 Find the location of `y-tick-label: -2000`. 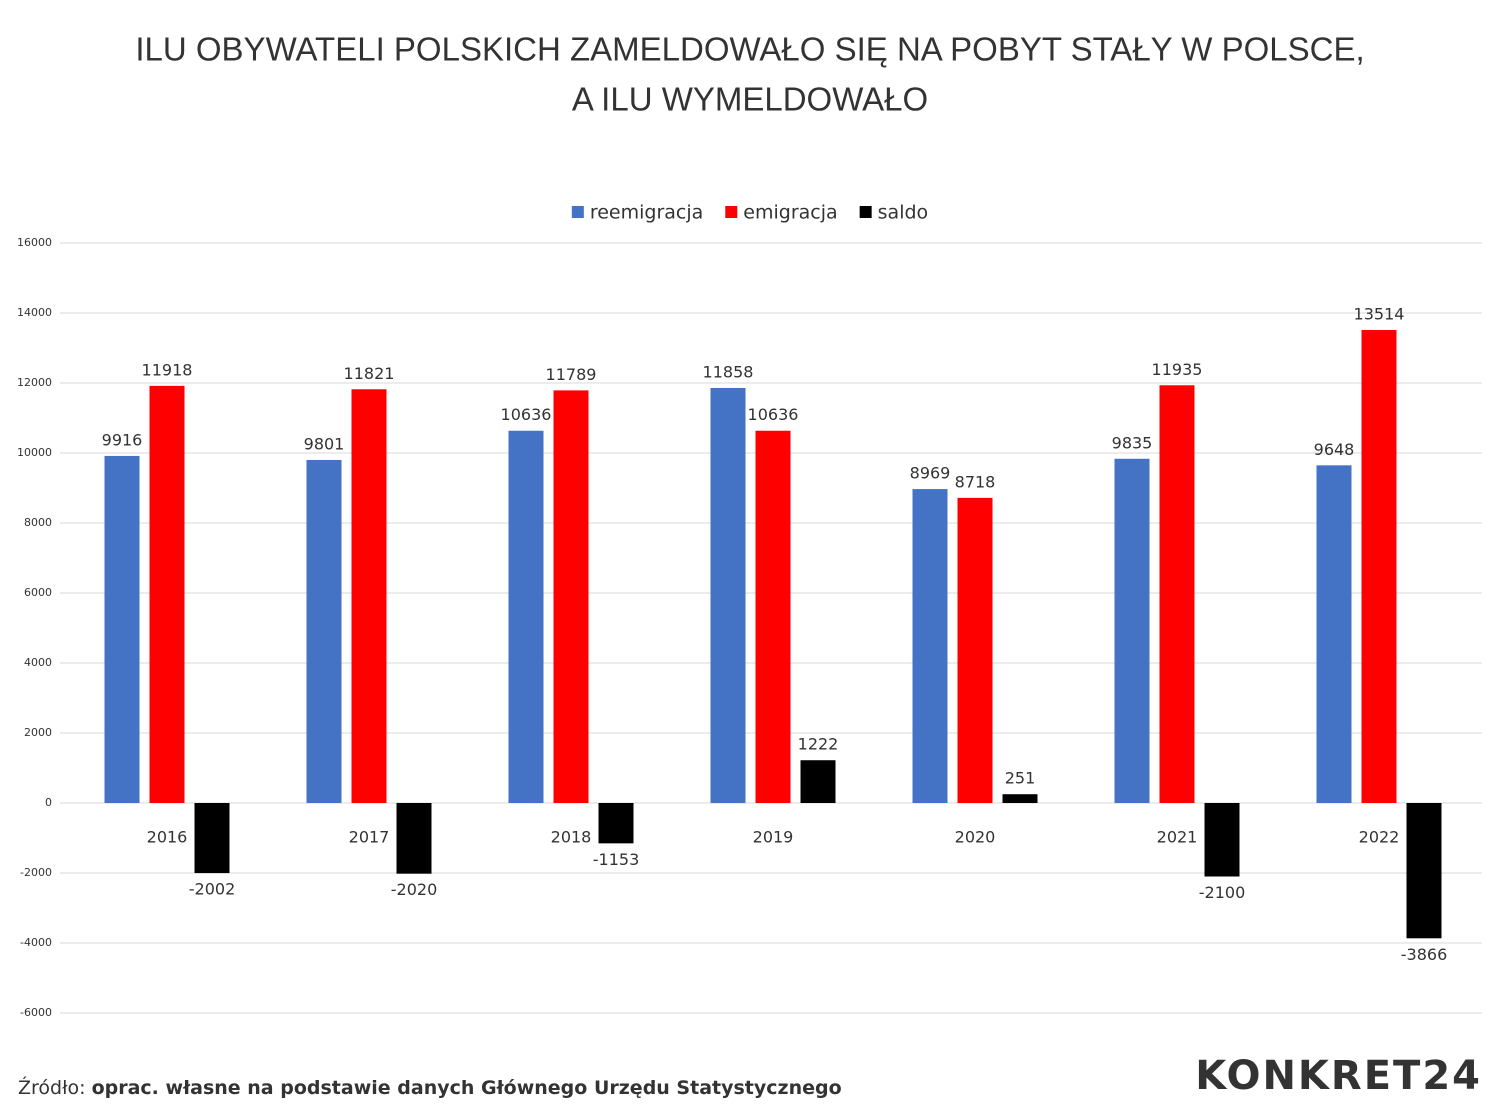

y-tick-label: -2000 is located at coordinates (36, 872).